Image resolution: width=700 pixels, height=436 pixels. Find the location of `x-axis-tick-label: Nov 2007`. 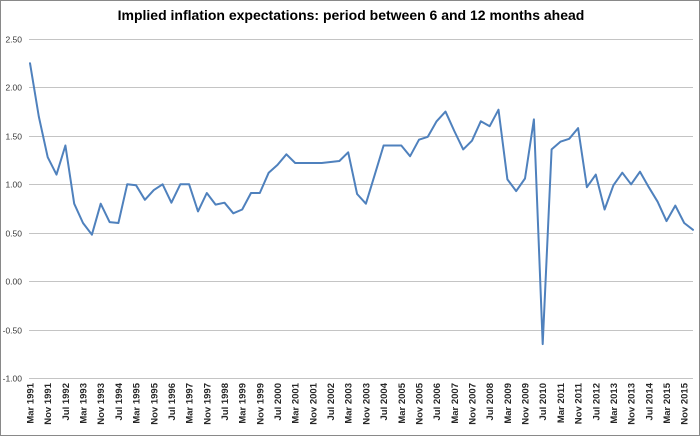

x-axis-tick-label: Nov 2007 is located at coordinates (473, 404).